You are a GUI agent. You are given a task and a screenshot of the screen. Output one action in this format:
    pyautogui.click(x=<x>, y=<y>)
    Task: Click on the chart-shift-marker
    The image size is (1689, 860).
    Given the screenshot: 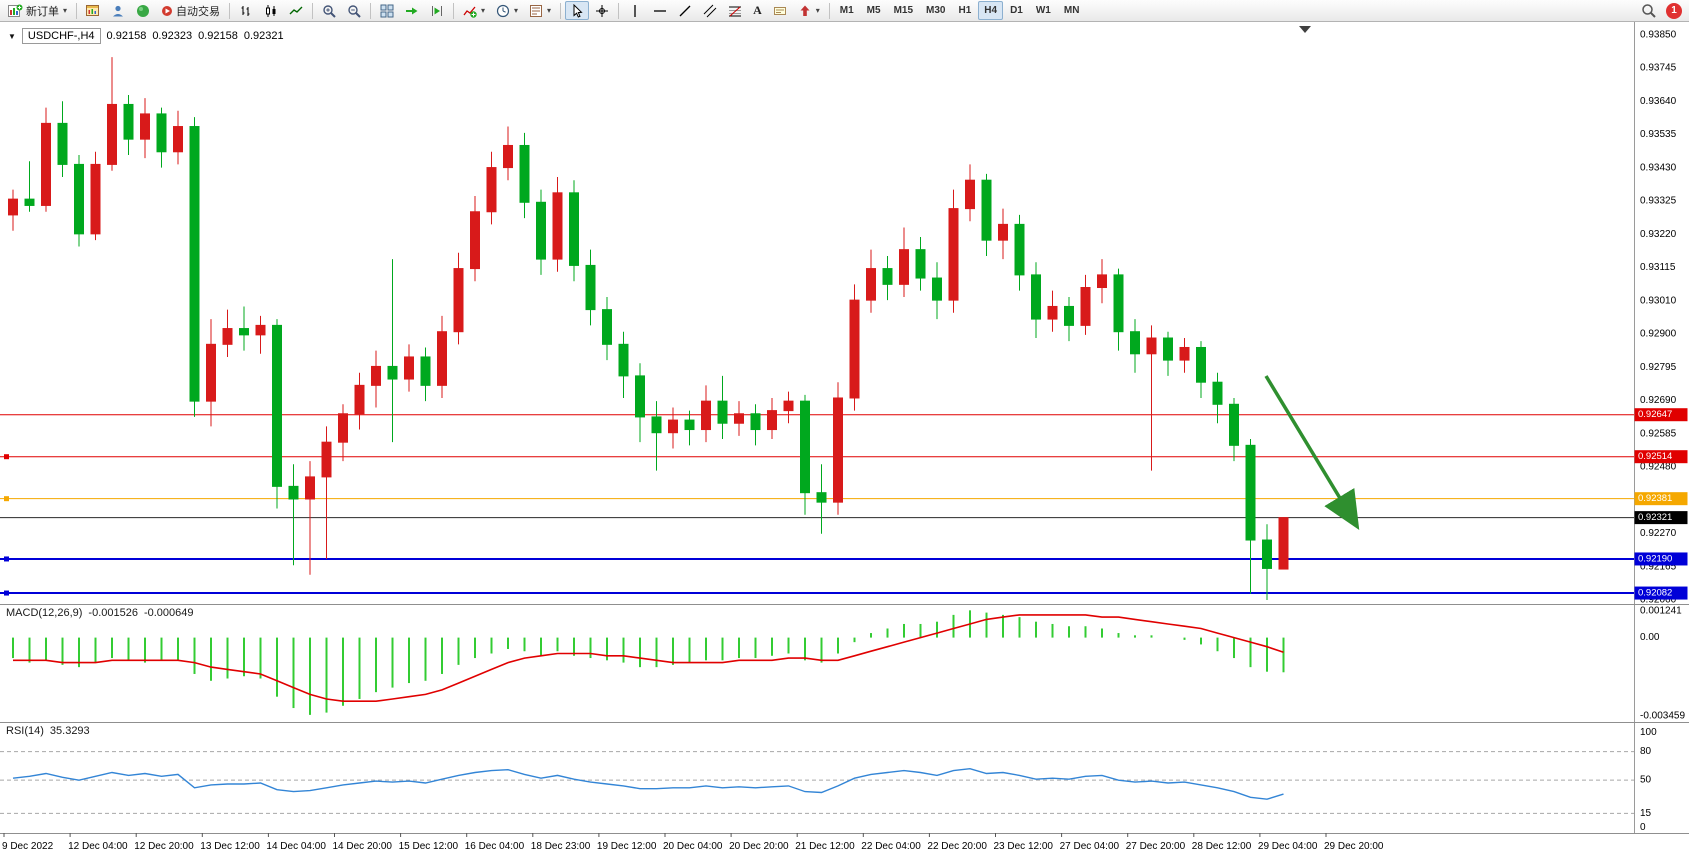 What is the action you would take?
    pyautogui.click(x=1305, y=29)
    